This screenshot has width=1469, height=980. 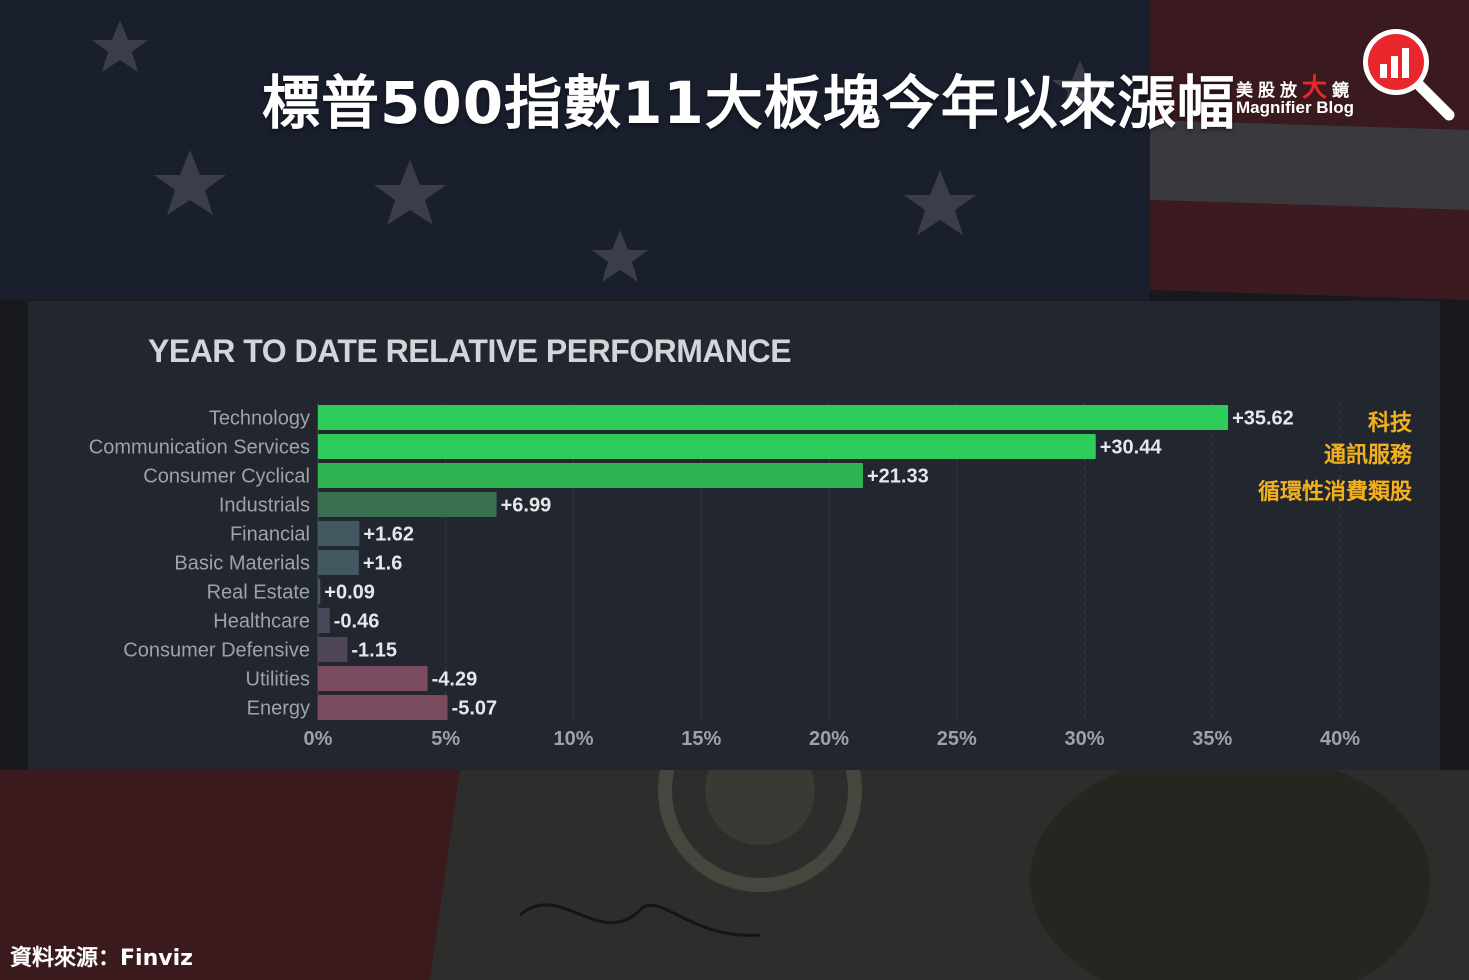 I want to click on category-label: Communication Services, so click(x=199, y=448).